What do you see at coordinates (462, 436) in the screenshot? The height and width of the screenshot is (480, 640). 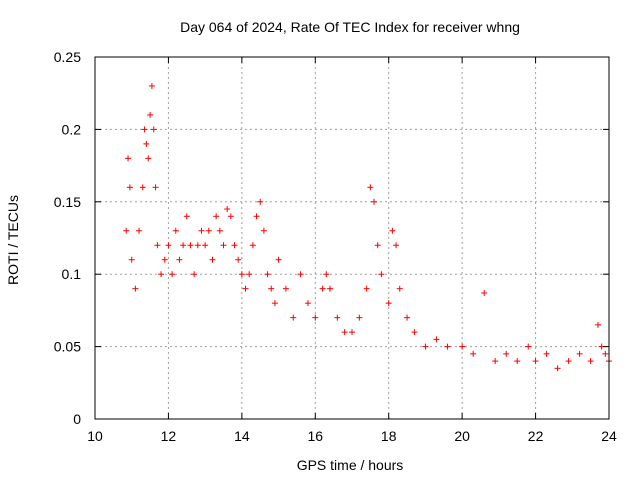 I see `x-tick-label: 20` at bounding box center [462, 436].